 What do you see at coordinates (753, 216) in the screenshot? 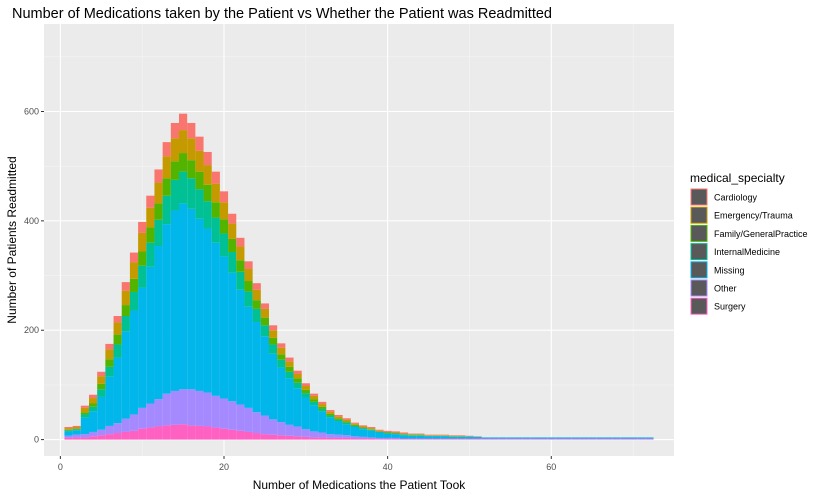
I see `legend-label: Emergency/Trauma` at bounding box center [753, 216].